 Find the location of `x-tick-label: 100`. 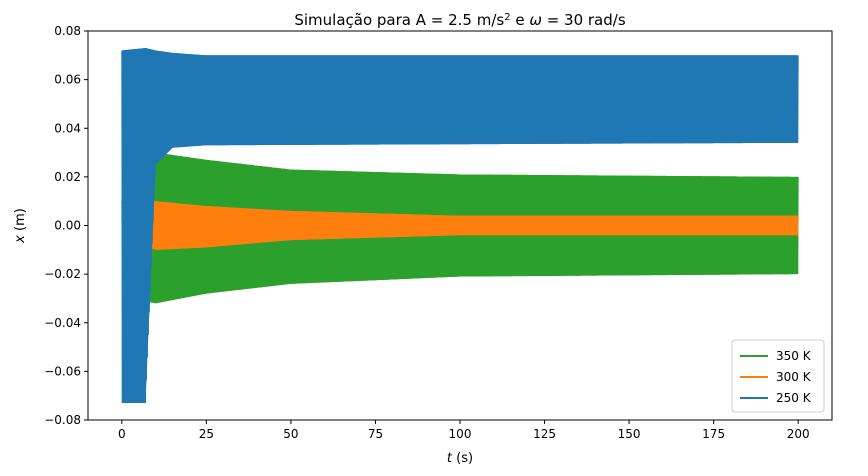

x-tick-label: 100 is located at coordinates (460, 434).